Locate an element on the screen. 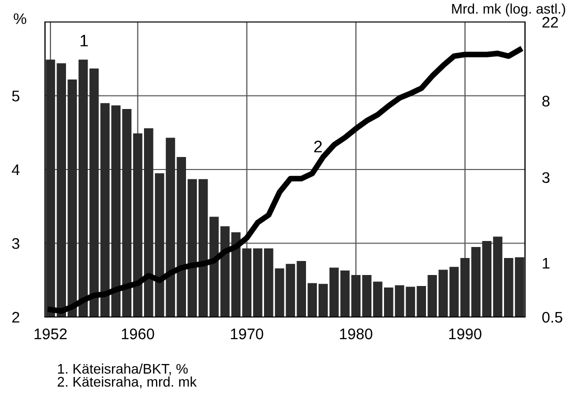  text: 1. Käteisraha/BKT, % is located at coordinates (123, 370).